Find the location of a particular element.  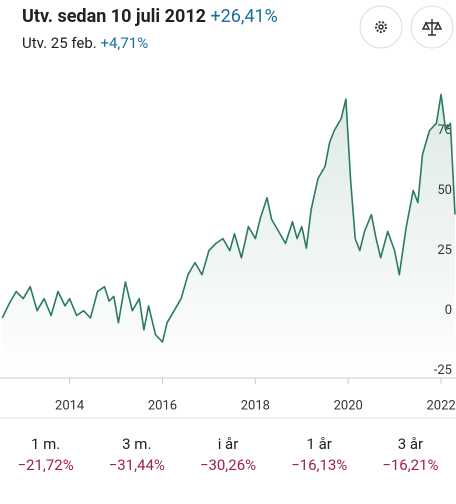

period-change: −30,26% is located at coordinates (228, 465).